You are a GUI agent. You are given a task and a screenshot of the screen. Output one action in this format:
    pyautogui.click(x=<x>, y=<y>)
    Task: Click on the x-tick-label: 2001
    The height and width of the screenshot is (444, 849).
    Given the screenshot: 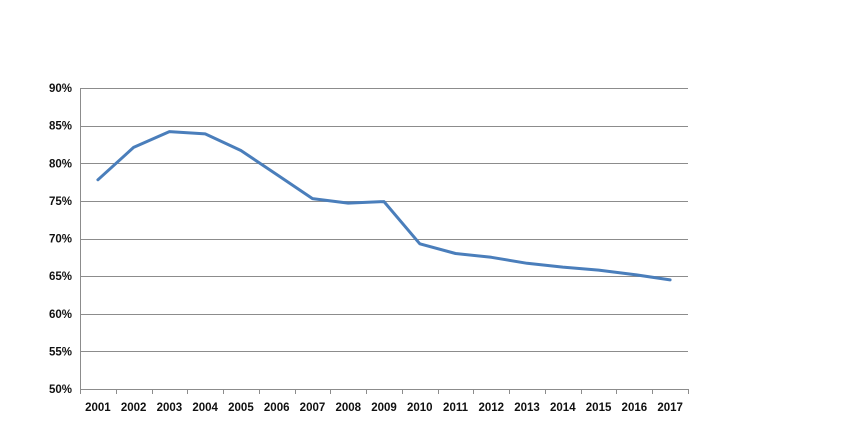 What is the action you would take?
    pyautogui.click(x=98, y=408)
    